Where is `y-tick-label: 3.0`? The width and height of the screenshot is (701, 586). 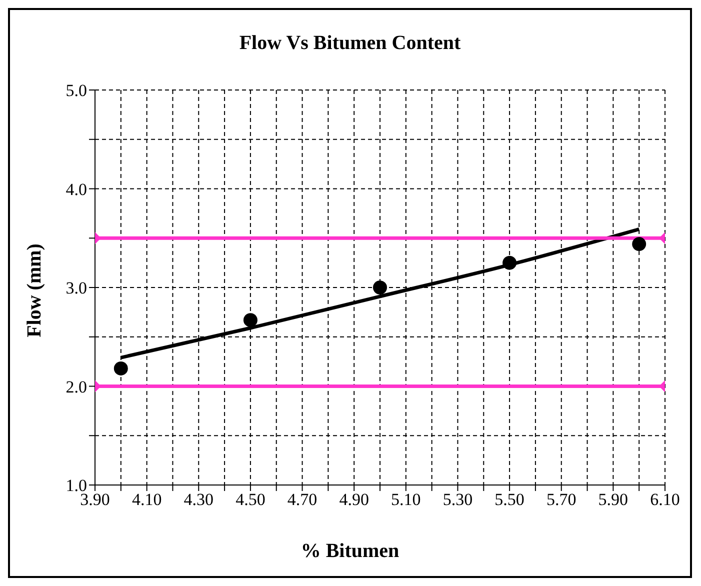
y-tick-label: 3.0 is located at coordinates (76, 288).